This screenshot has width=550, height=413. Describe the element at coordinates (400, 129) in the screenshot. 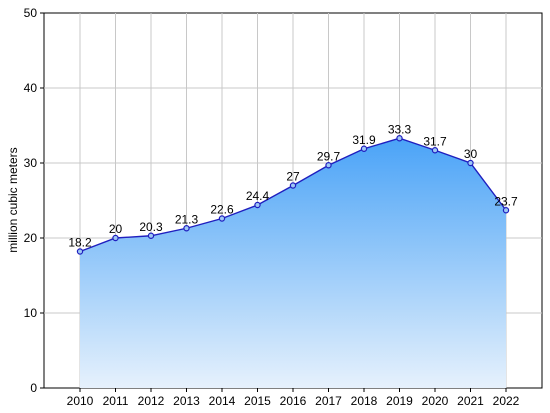

I see `data-label: 33.3` at that location.